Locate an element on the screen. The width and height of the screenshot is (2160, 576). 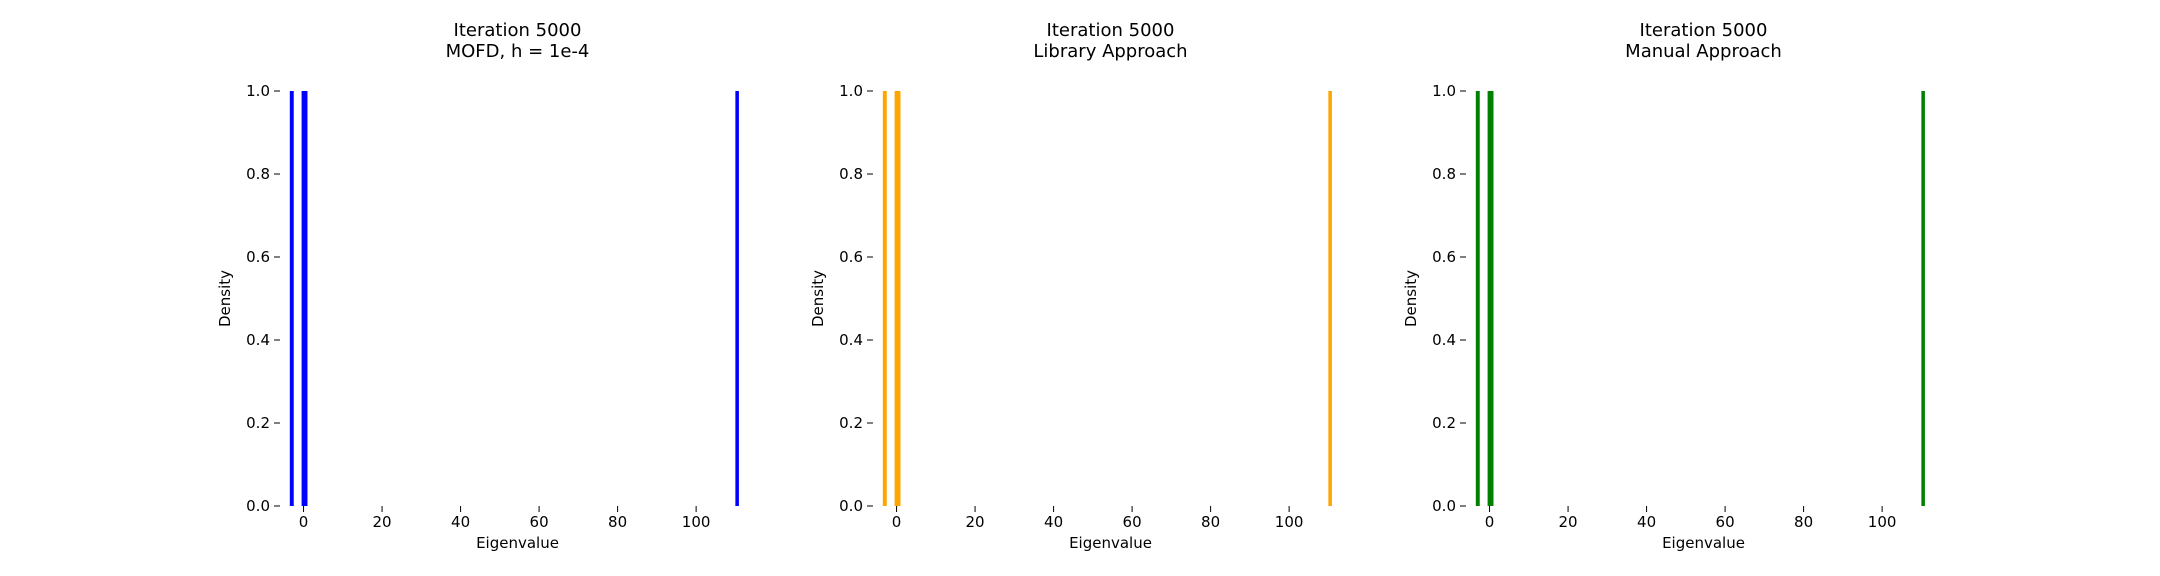
chart-subtitle: Manual Approach is located at coordinates (1703, 51).